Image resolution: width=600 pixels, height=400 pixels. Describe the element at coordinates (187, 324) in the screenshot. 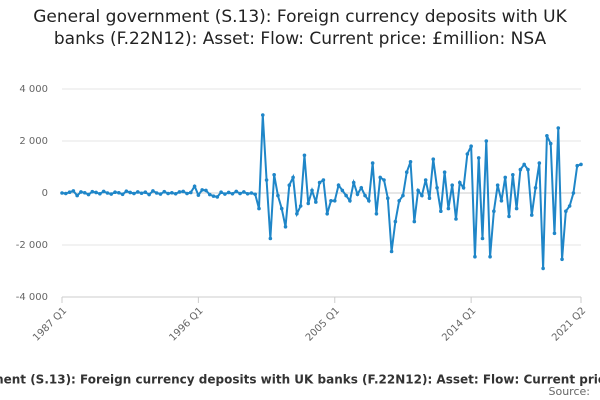

I see `x-tick-label: 1996 Q1` at that location.